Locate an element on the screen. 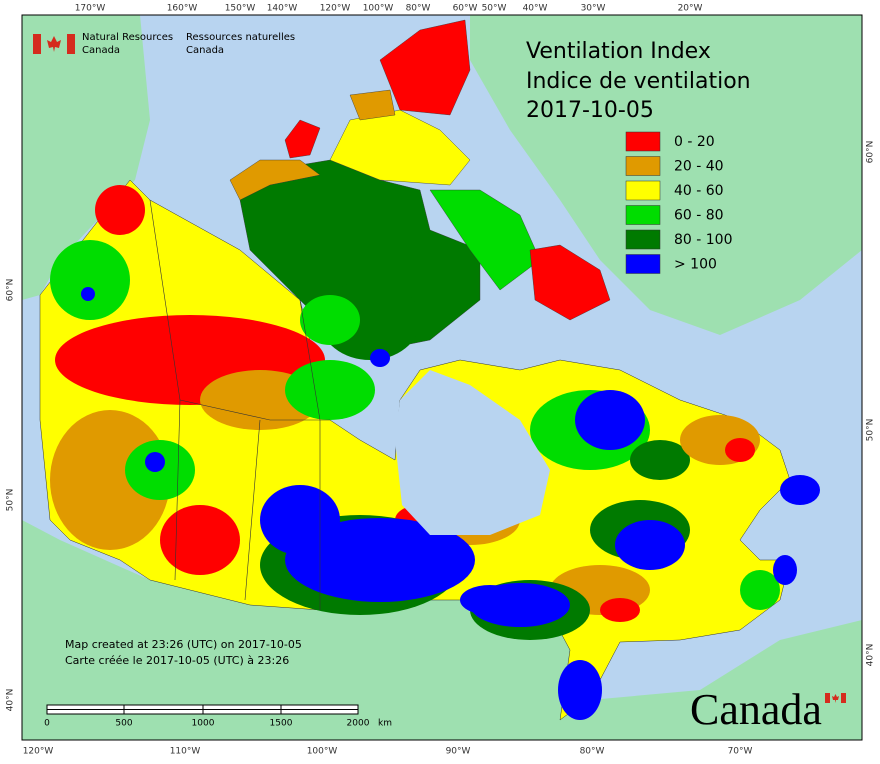  graticule-label: 50°W is located at coordinates (494, 9).